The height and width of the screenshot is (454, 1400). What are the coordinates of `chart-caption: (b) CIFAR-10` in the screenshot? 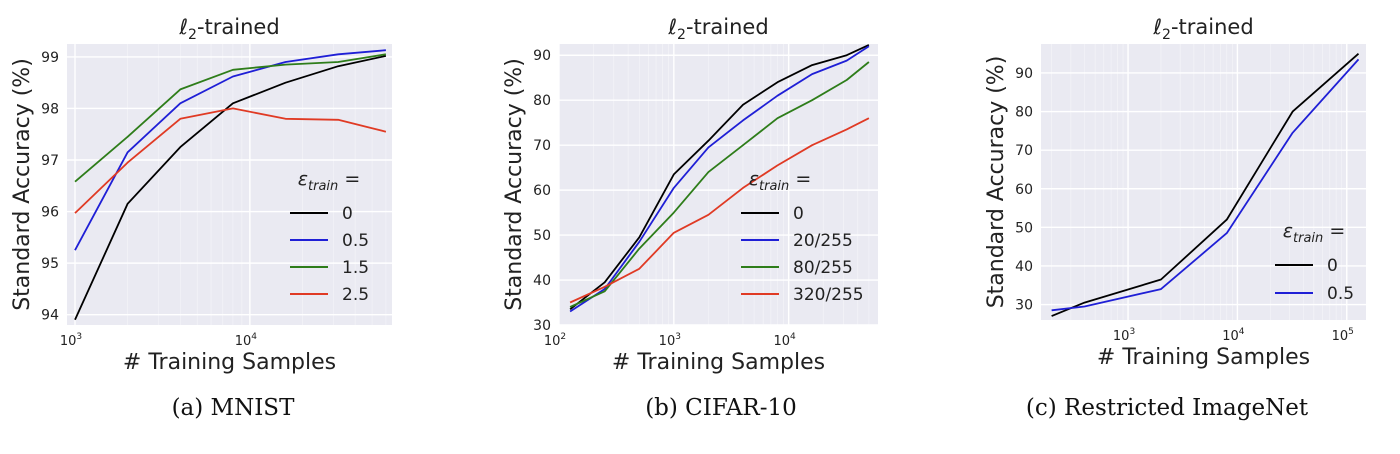 It's located at (721, 408).